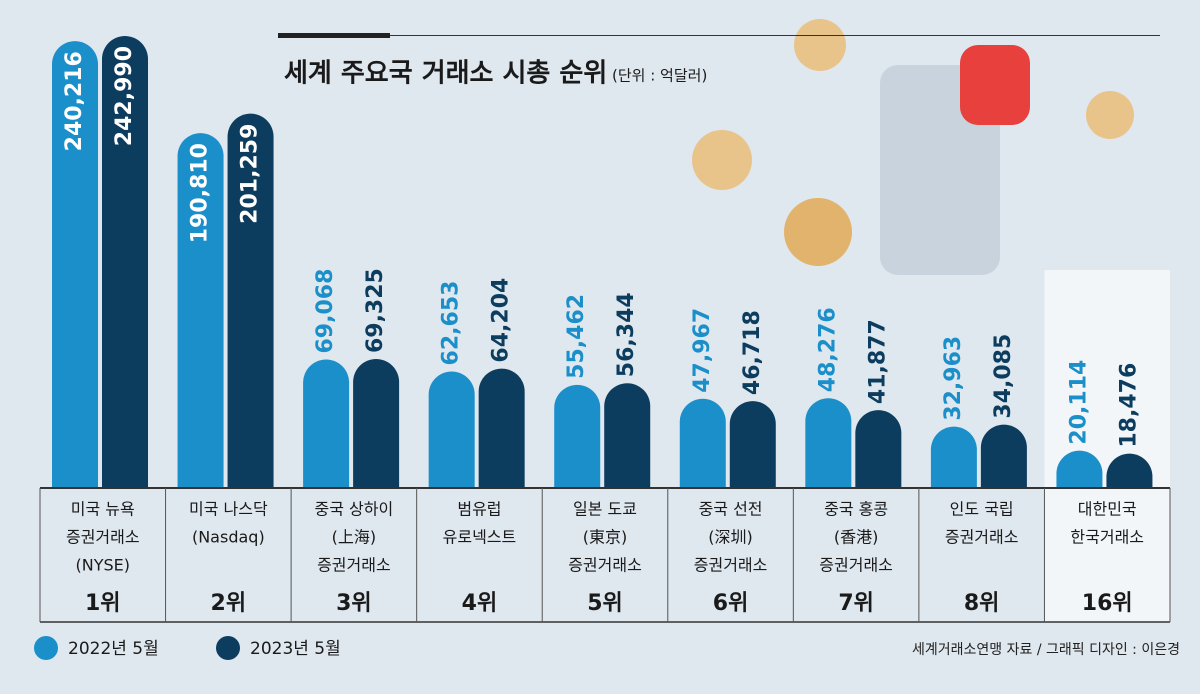 This screenshot has height=694, width=1200. Describe the element at coordinates (856, 537) in the screenshot. I see `category-label: (香港)` at that location.